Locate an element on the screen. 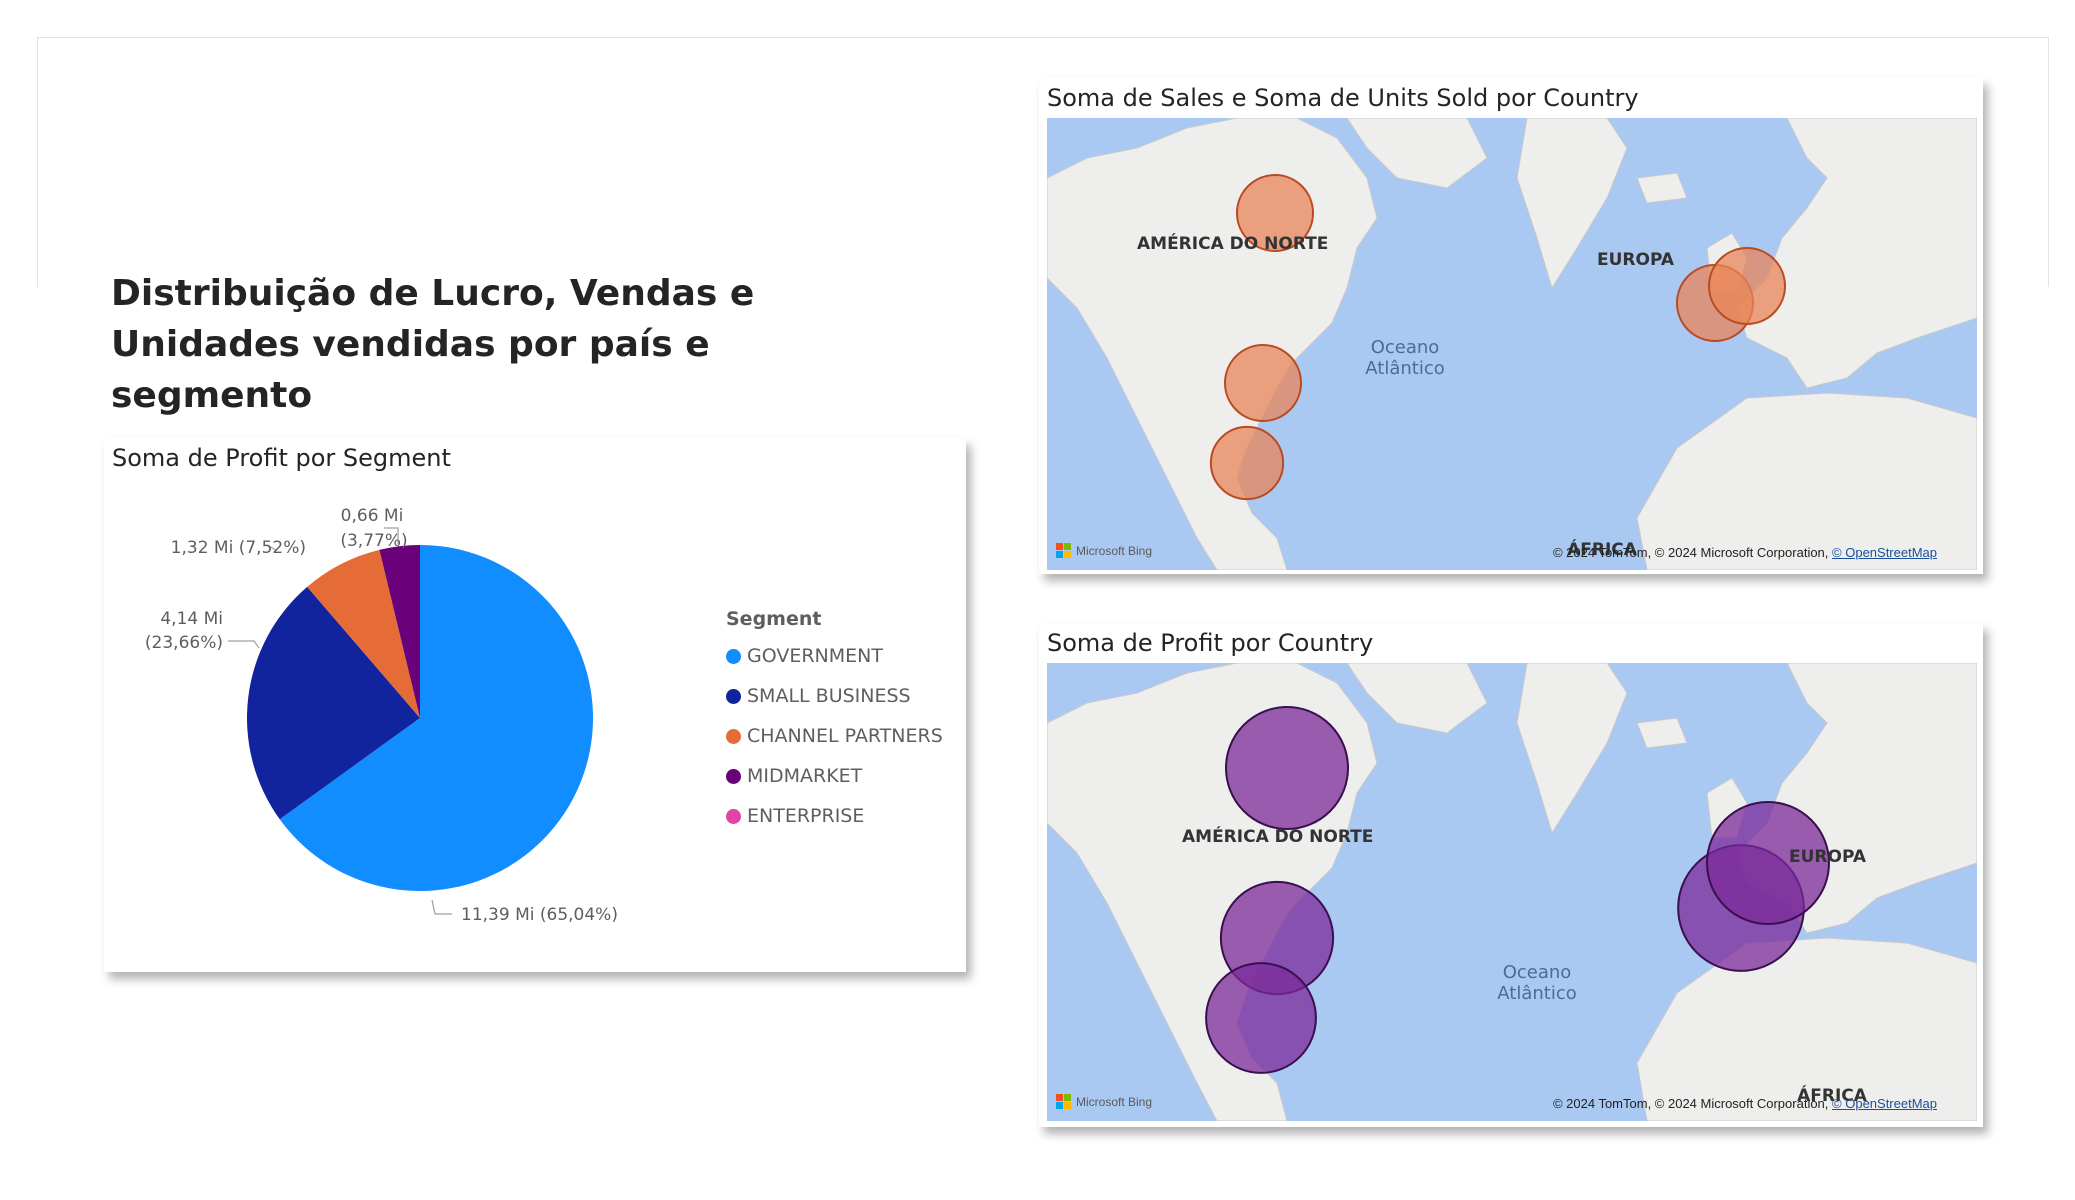 The width and height of the screenshot is (2075, 1200). pie-slice-government is located at coordinates (436, 718).